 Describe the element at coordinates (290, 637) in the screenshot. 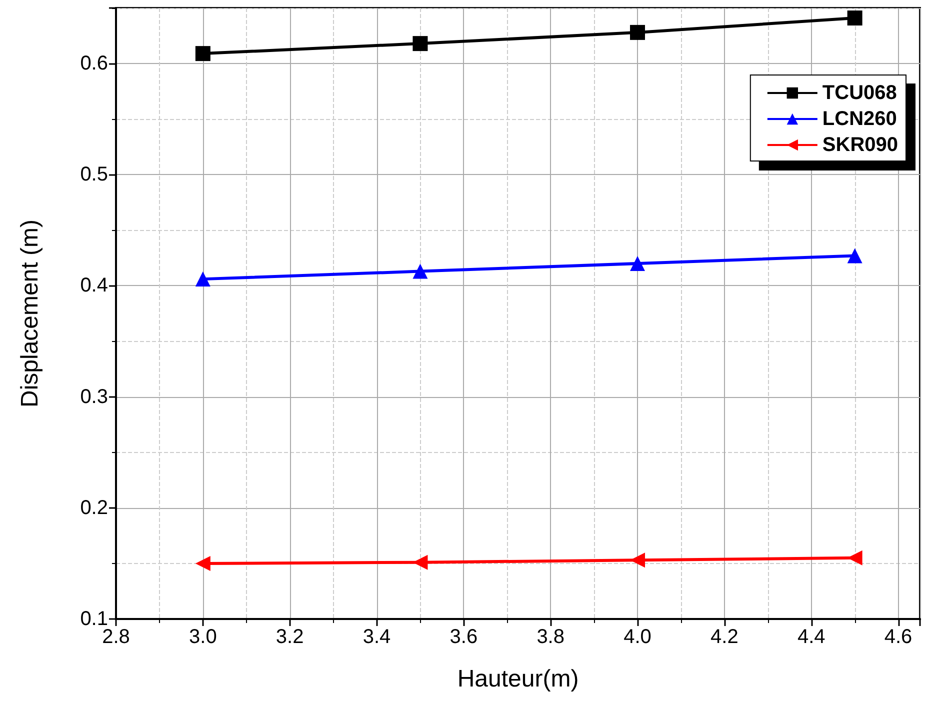

I see `x-tick-label: 3.2` at that location.